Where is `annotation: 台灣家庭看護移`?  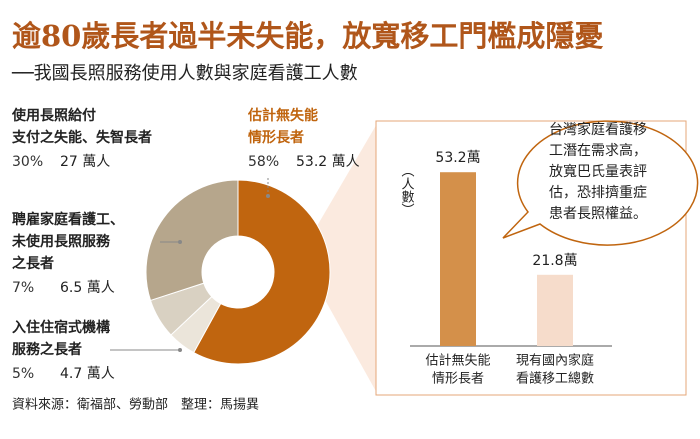
annotation: 台灣家庭看護移 is located at coordinates (598, 129).